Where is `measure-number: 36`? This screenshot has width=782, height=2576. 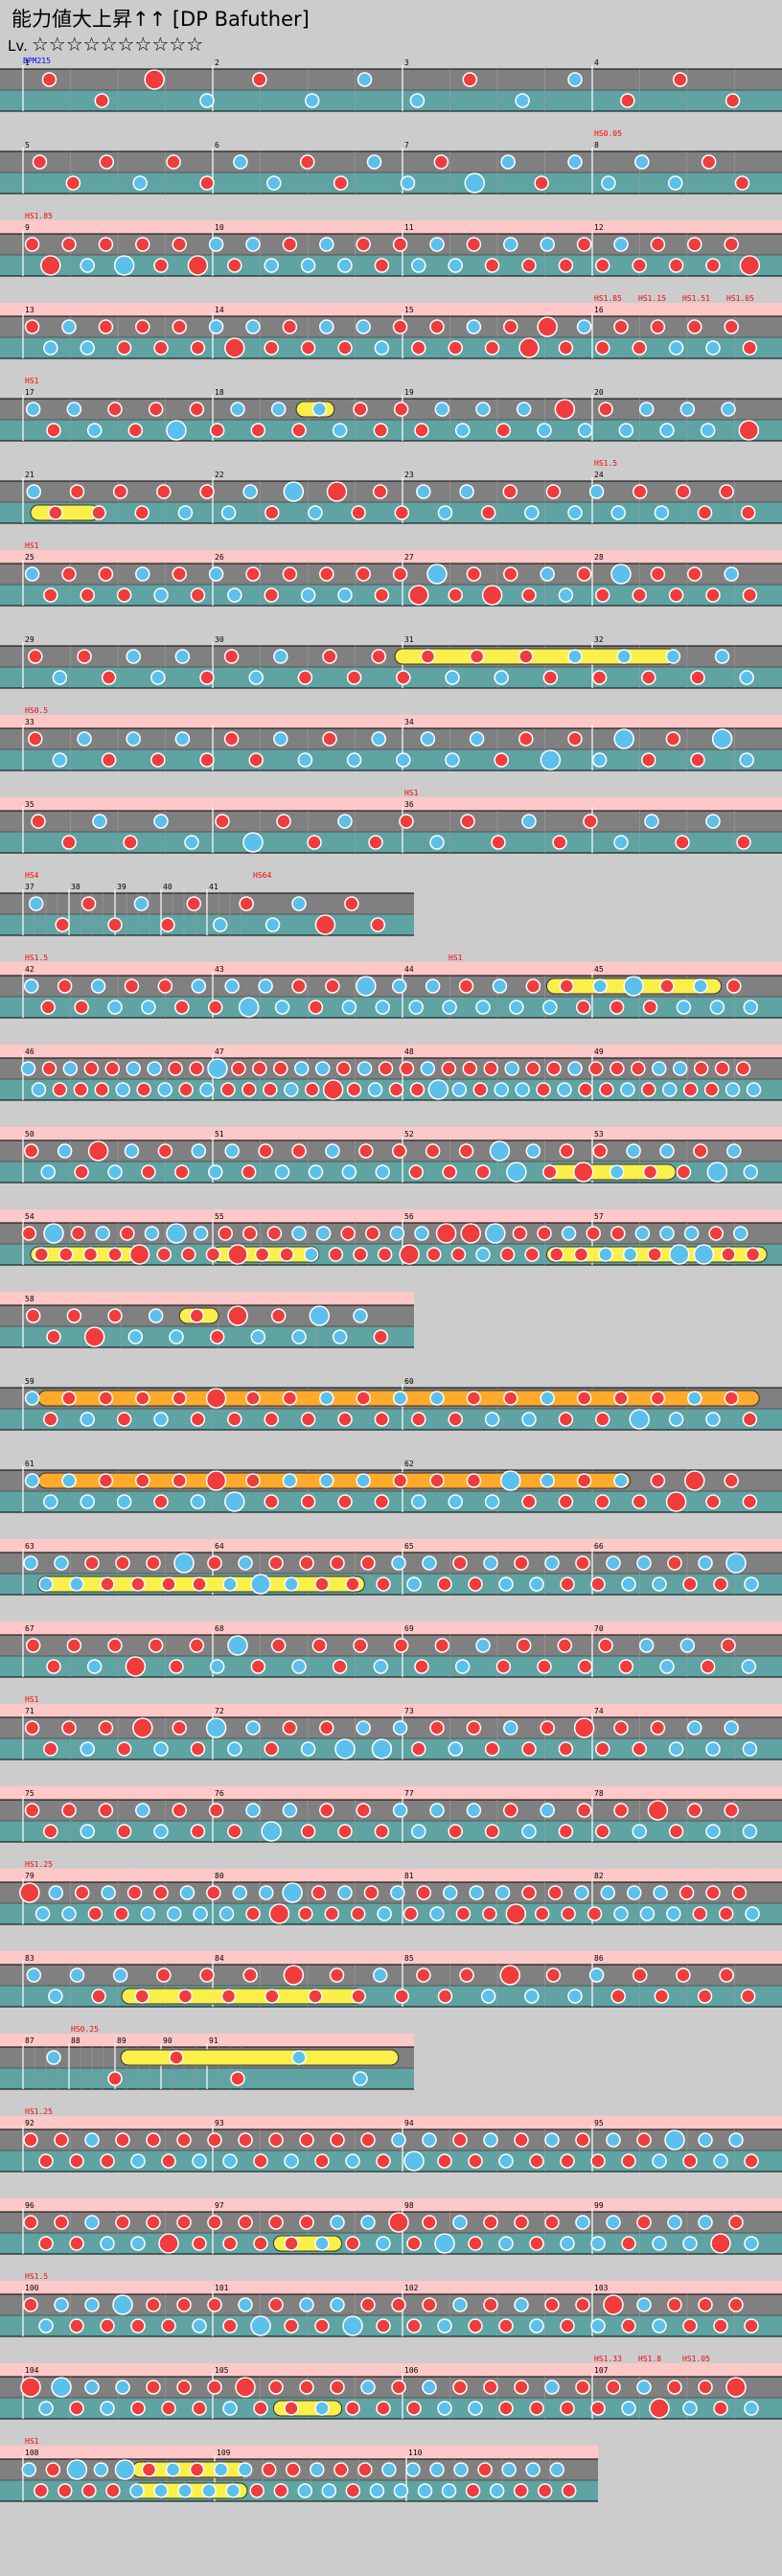
measure-number: 36 is located at coordinates (409, 805).